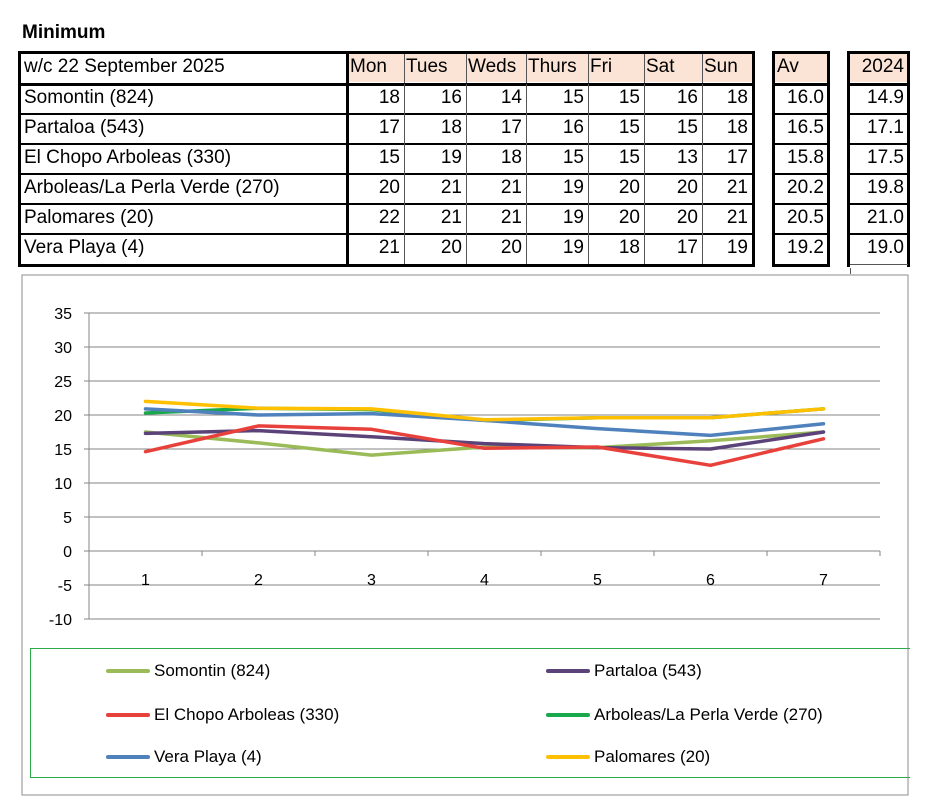 Image resolution: width=925 pixels, height=800 pixels. I want to click on station-name: Arboleas/La Perla Verde (270), so click(152, 187).